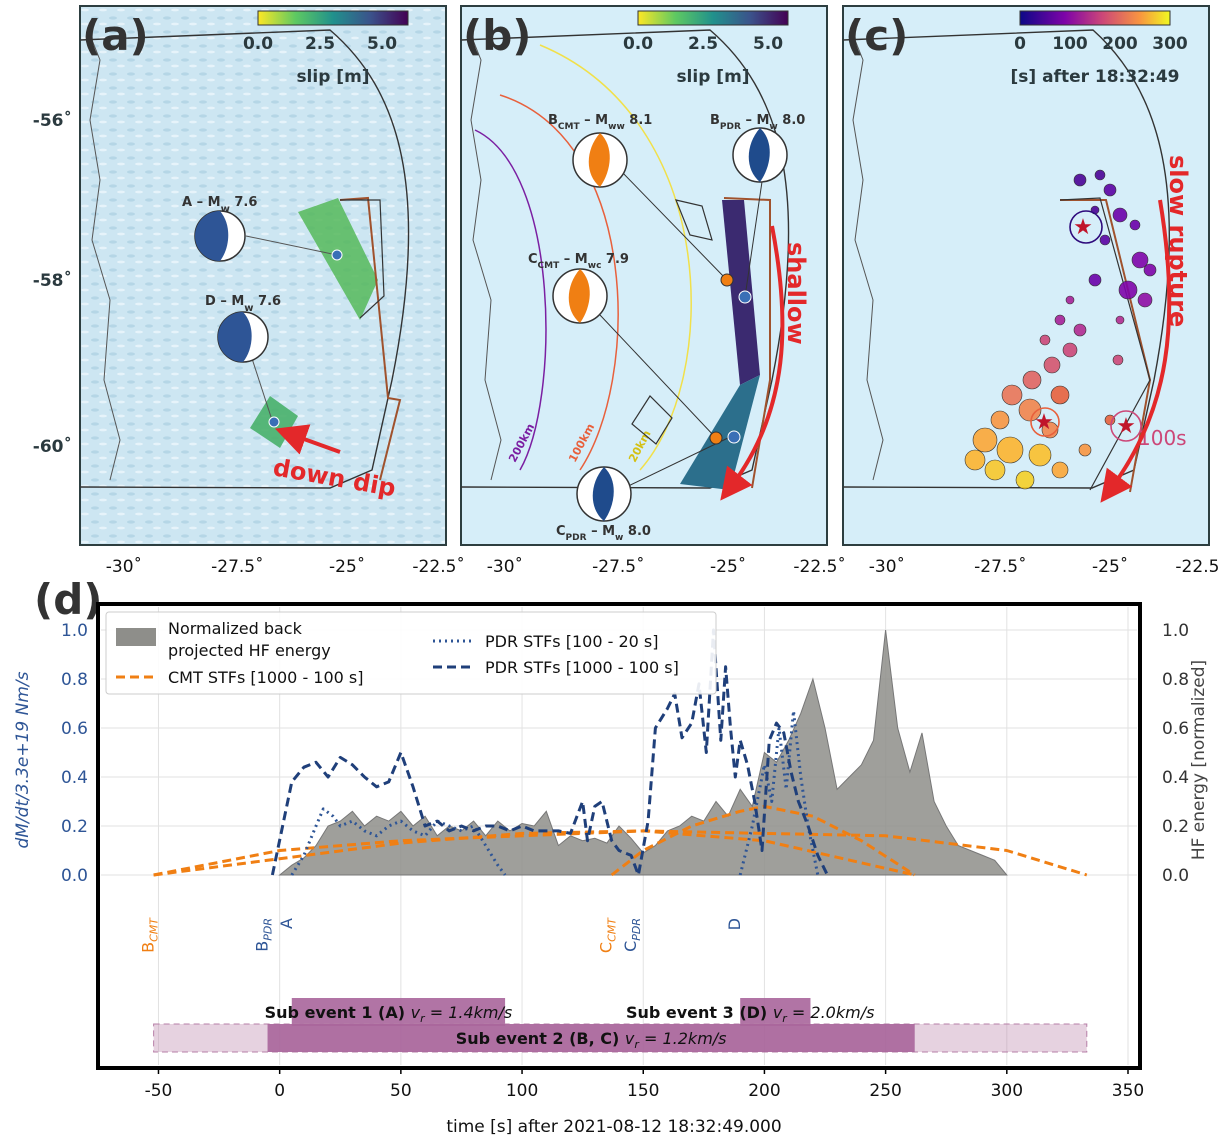 Image resolution: width=1218 pixels, height=1142 pixels. What do you see at coordinates (720, 432) in the screenshot?
I see `slip-patch-b2` at bounding box center [720, 432].